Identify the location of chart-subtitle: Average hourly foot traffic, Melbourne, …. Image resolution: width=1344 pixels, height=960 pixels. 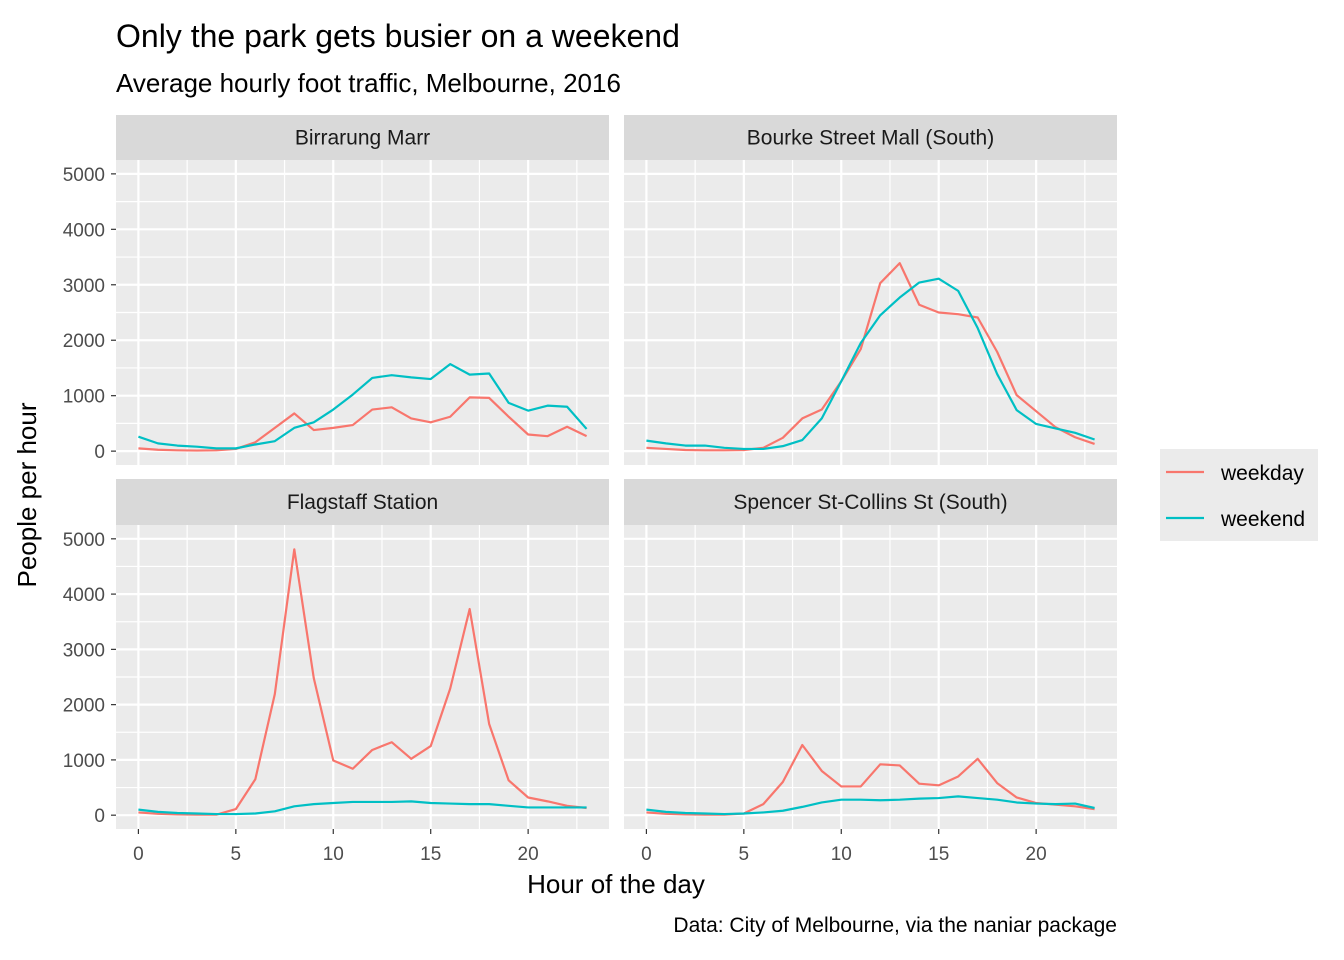
(368, 83).